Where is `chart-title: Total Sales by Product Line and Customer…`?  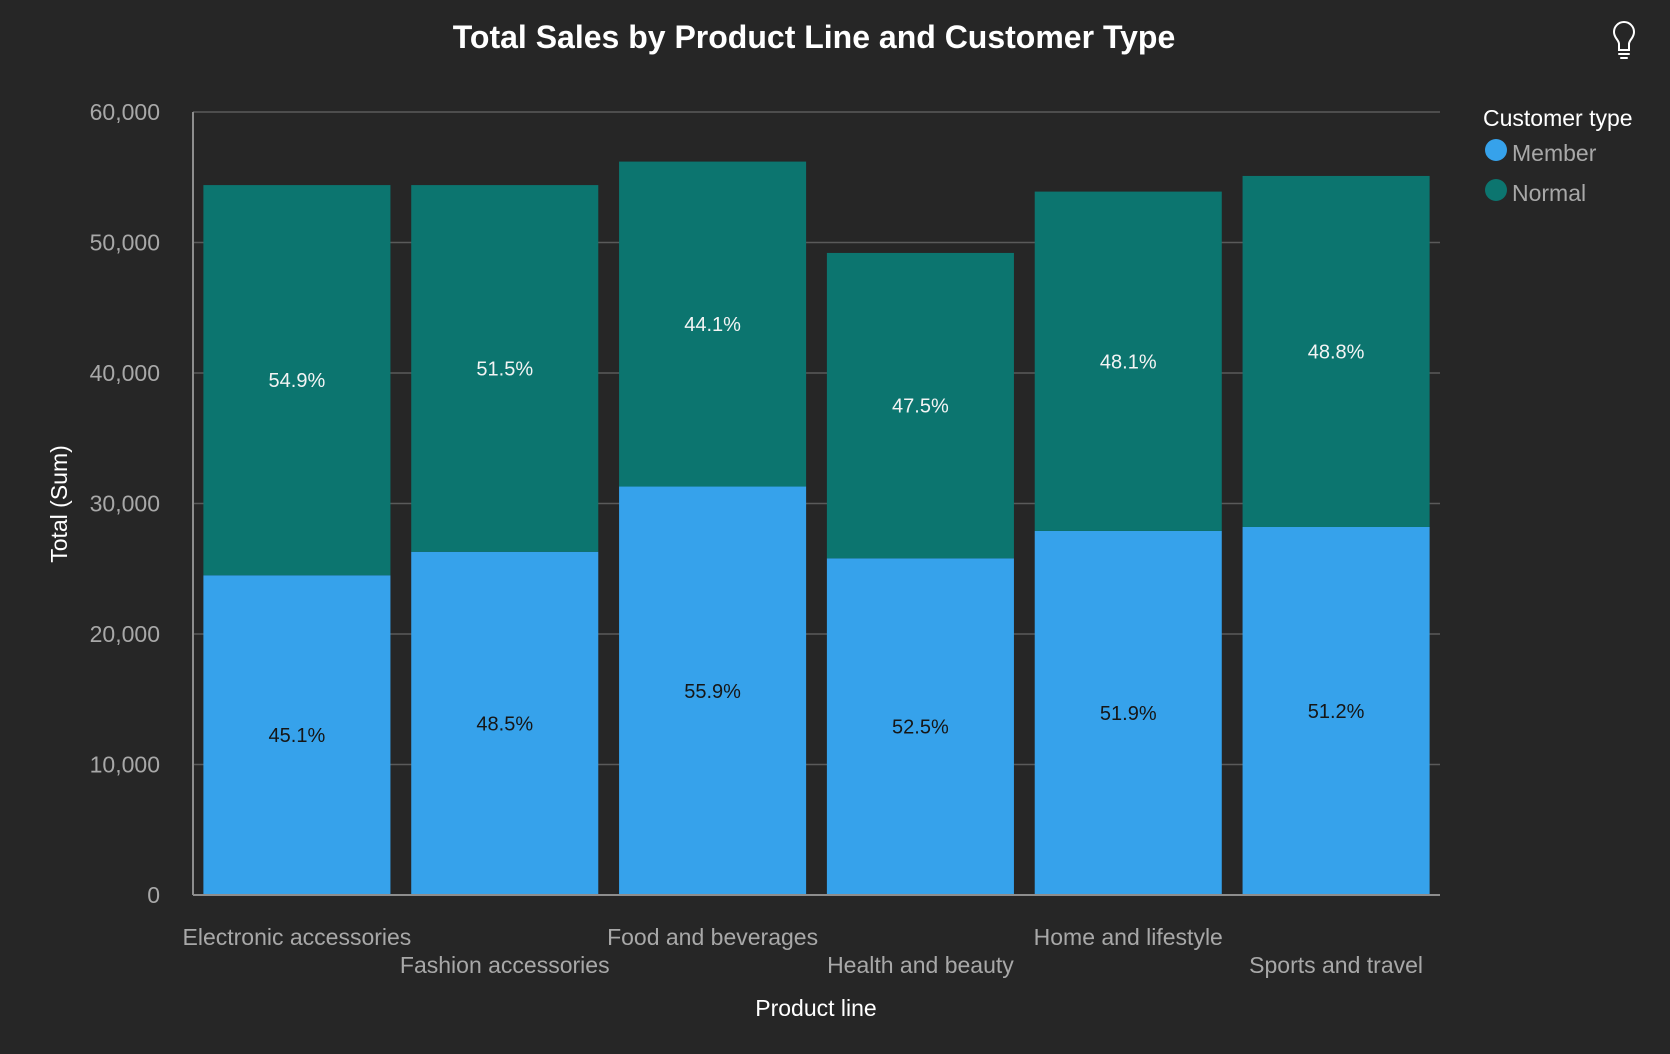 chart-title: Total Sales by Product Line and Customer… is located at coordinates (814, 37).